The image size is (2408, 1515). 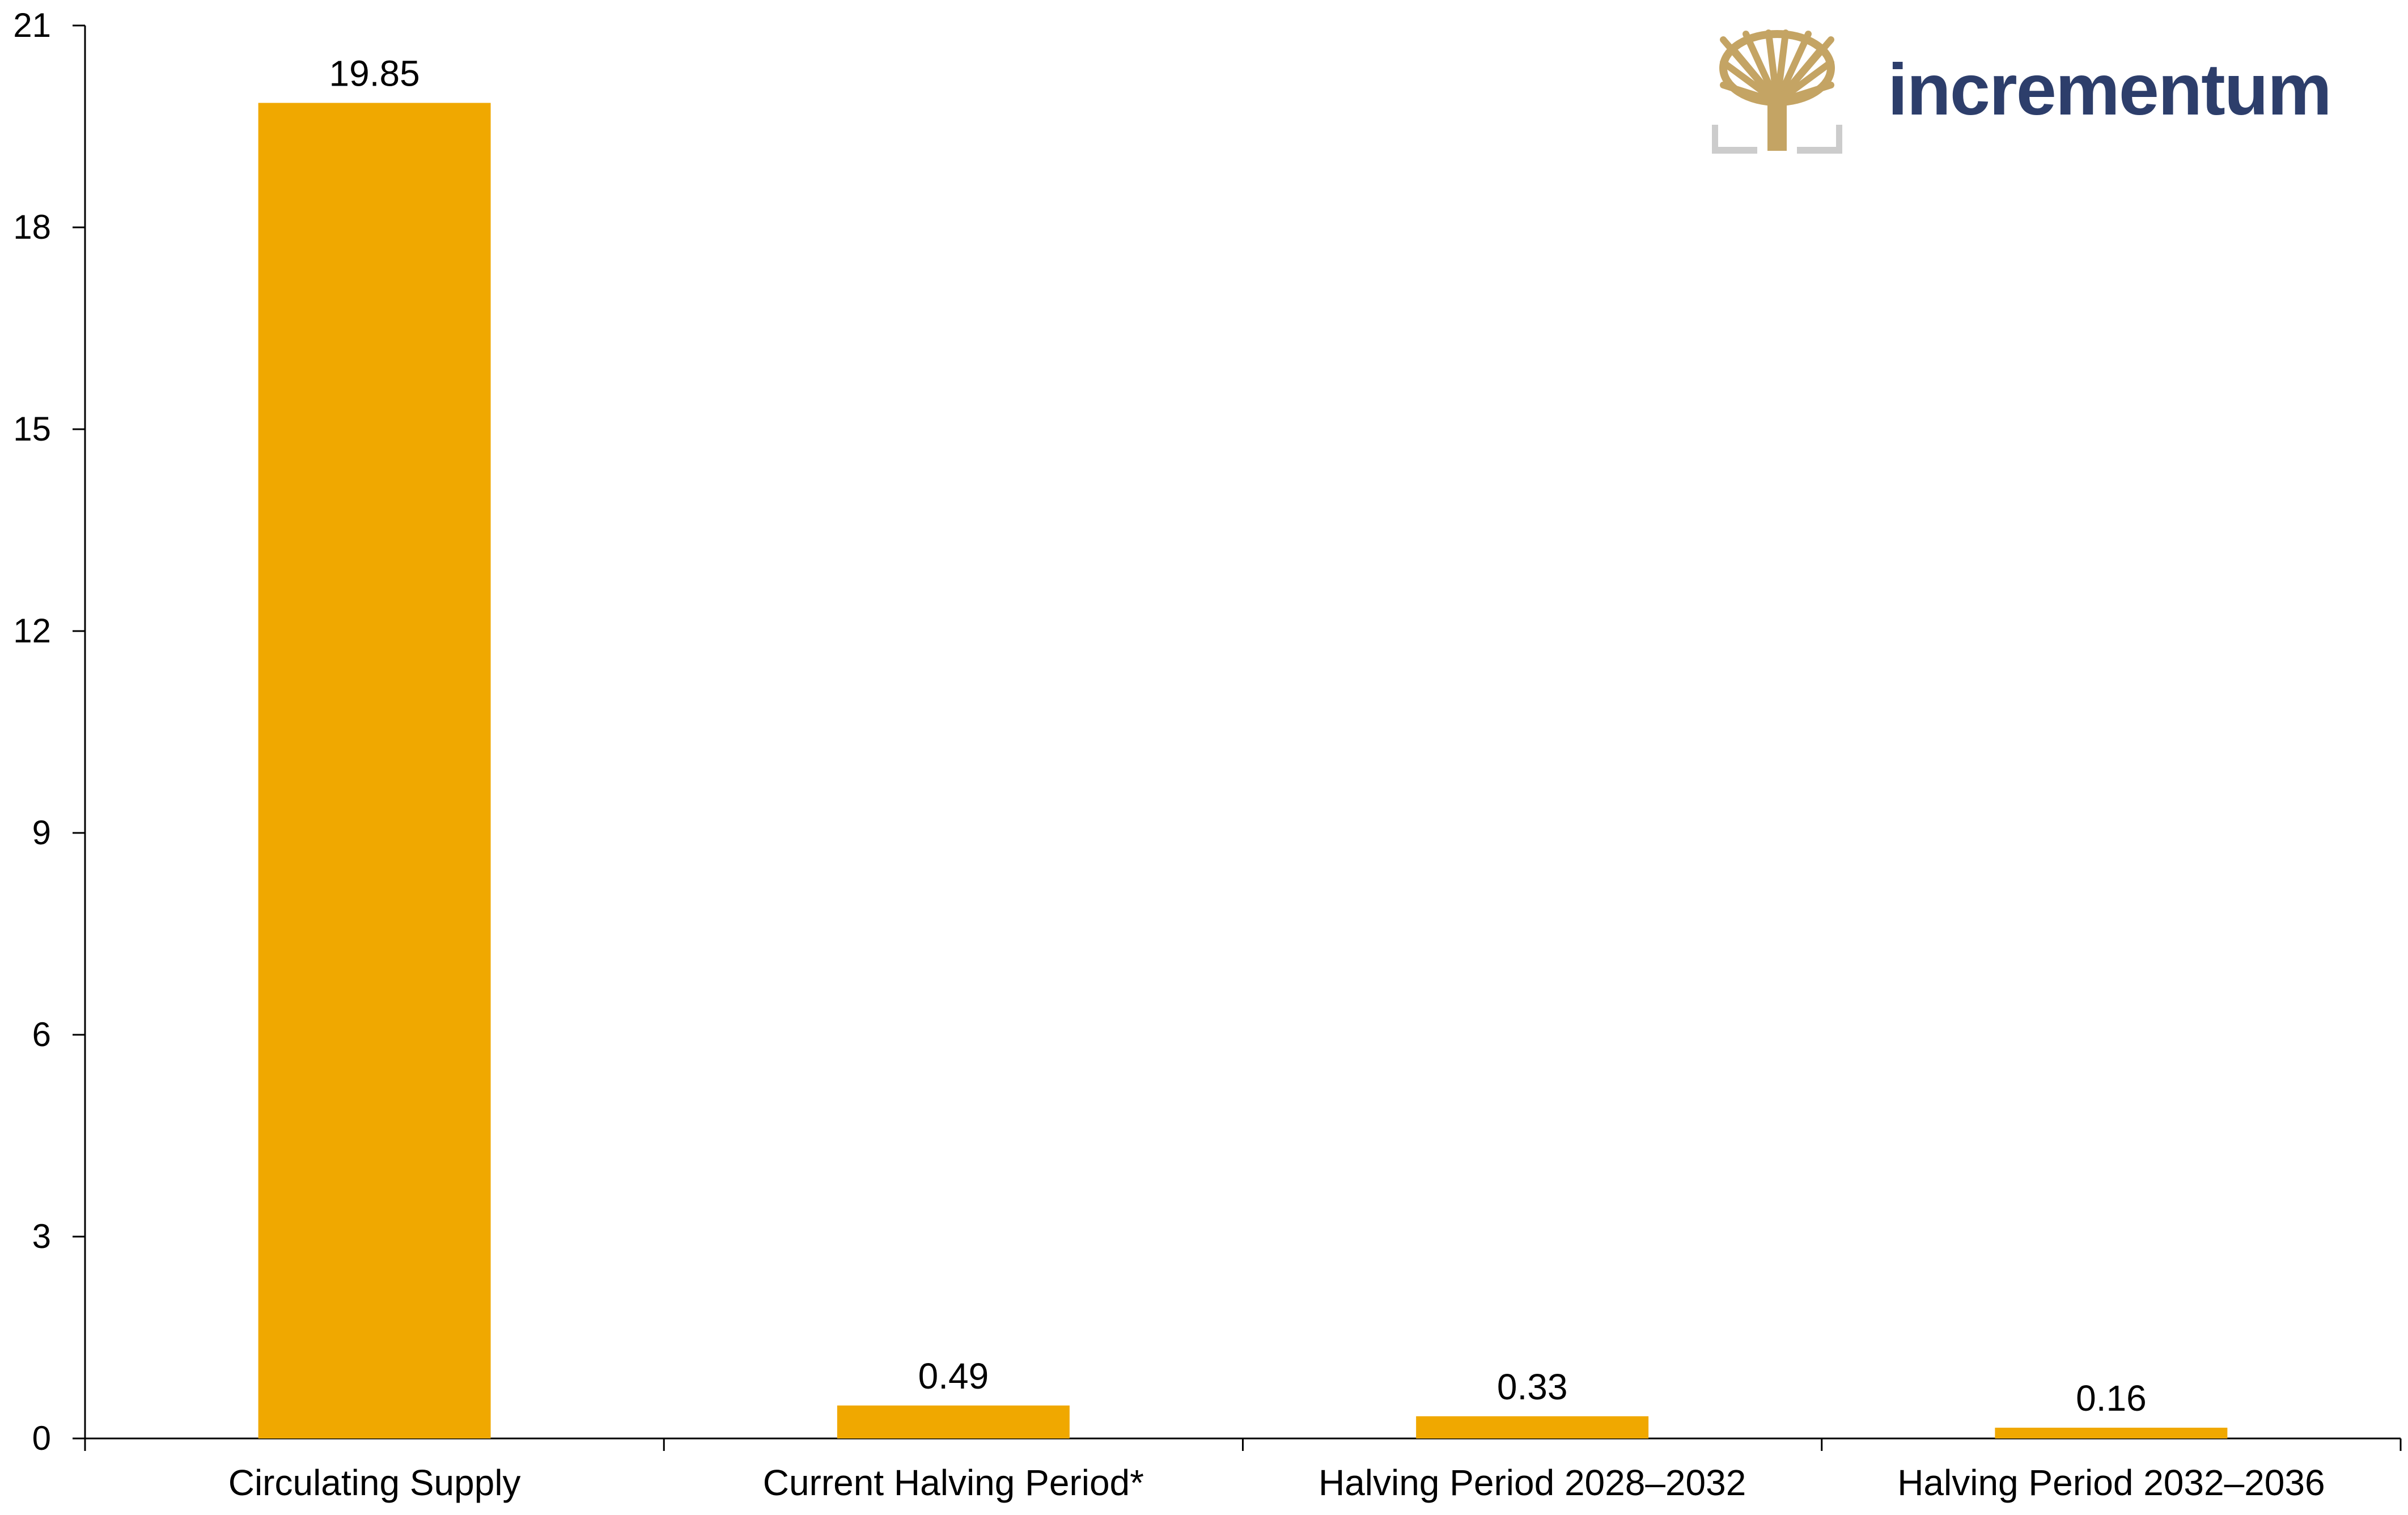 I want to click on data-label: 0.49, so click(x=953, y=1376).